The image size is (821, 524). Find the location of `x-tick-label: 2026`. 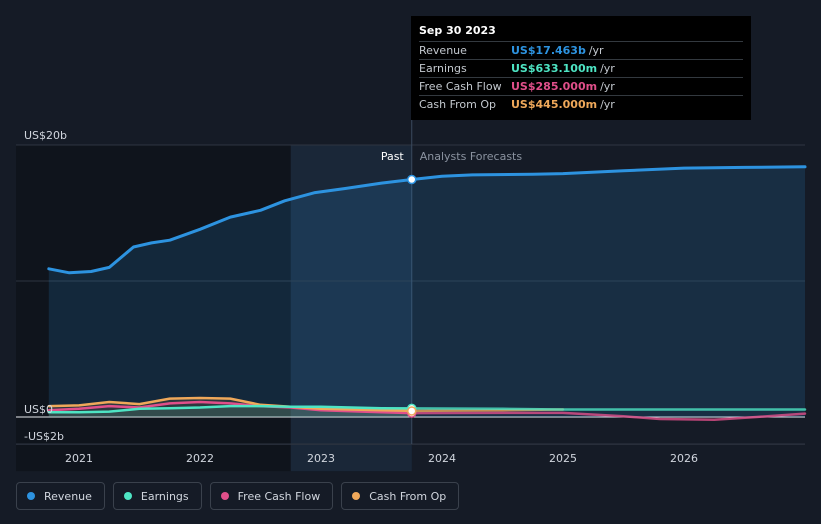

x-tick-label: 2026 is located at coordinates (684, 458).